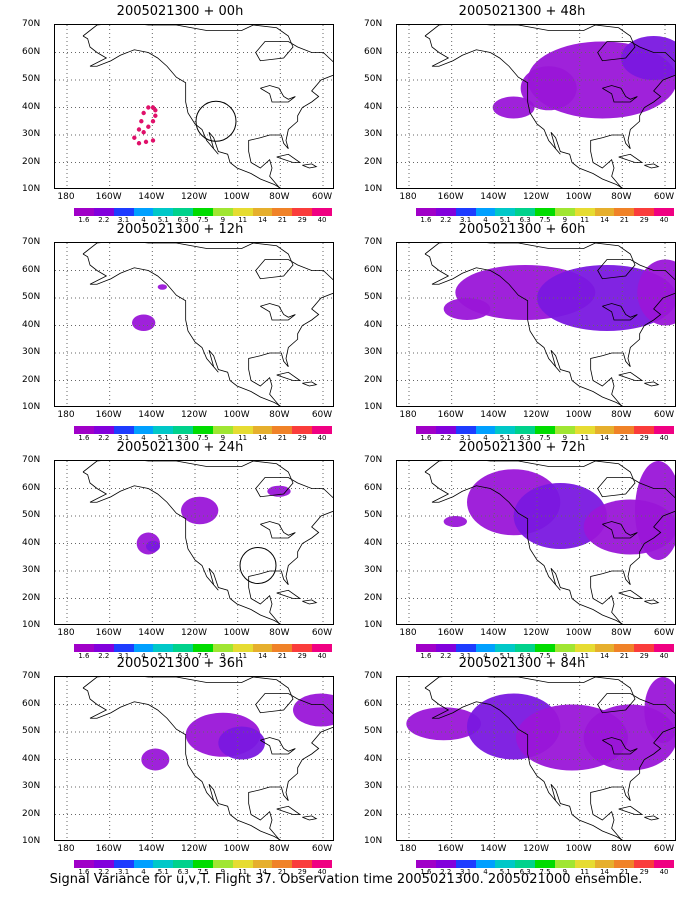 The height and width of the screenshot is (900, 692). Describe the element at coordinates (373, 79) in the screenshot. I see `lat-tick-label: 50N` at that location.